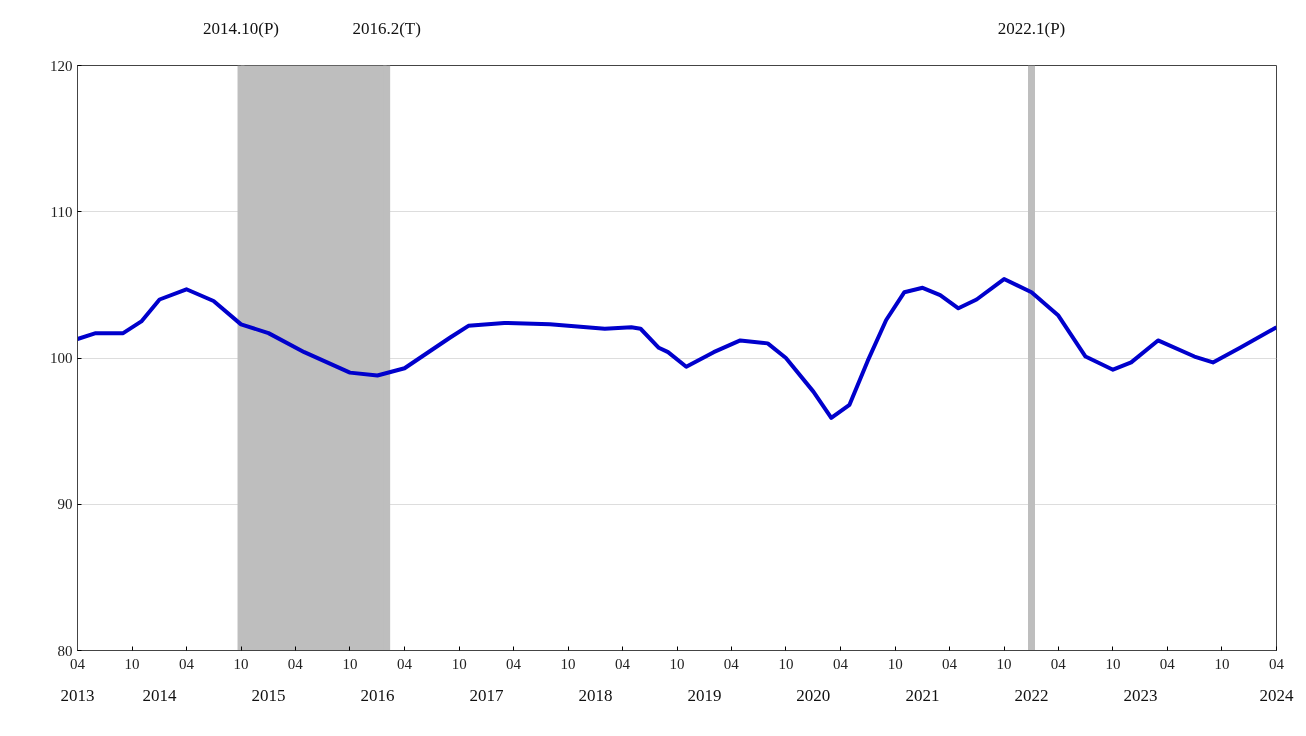 This screenshot has width=1306, height=736. Describe the element at coordinates (1140, 695) in the screenshot. I see `x2-tick-label: 2023` at that location.